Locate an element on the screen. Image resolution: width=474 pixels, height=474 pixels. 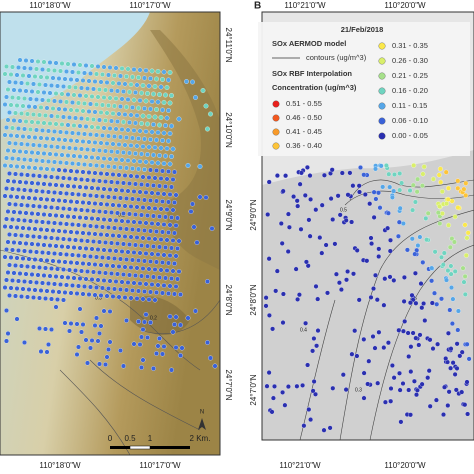
contour-label: 0.2 is located at coordinates (153, 318).